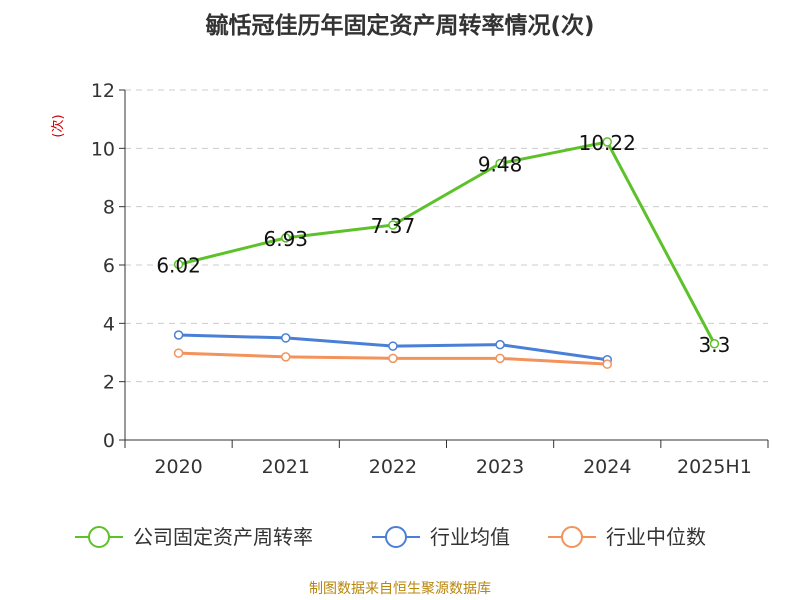 This screenshot has width=800, height=600. I want to click on chart-title: 毓恬冠佳历年固定资产周转率情况(次), so click(400, 26).